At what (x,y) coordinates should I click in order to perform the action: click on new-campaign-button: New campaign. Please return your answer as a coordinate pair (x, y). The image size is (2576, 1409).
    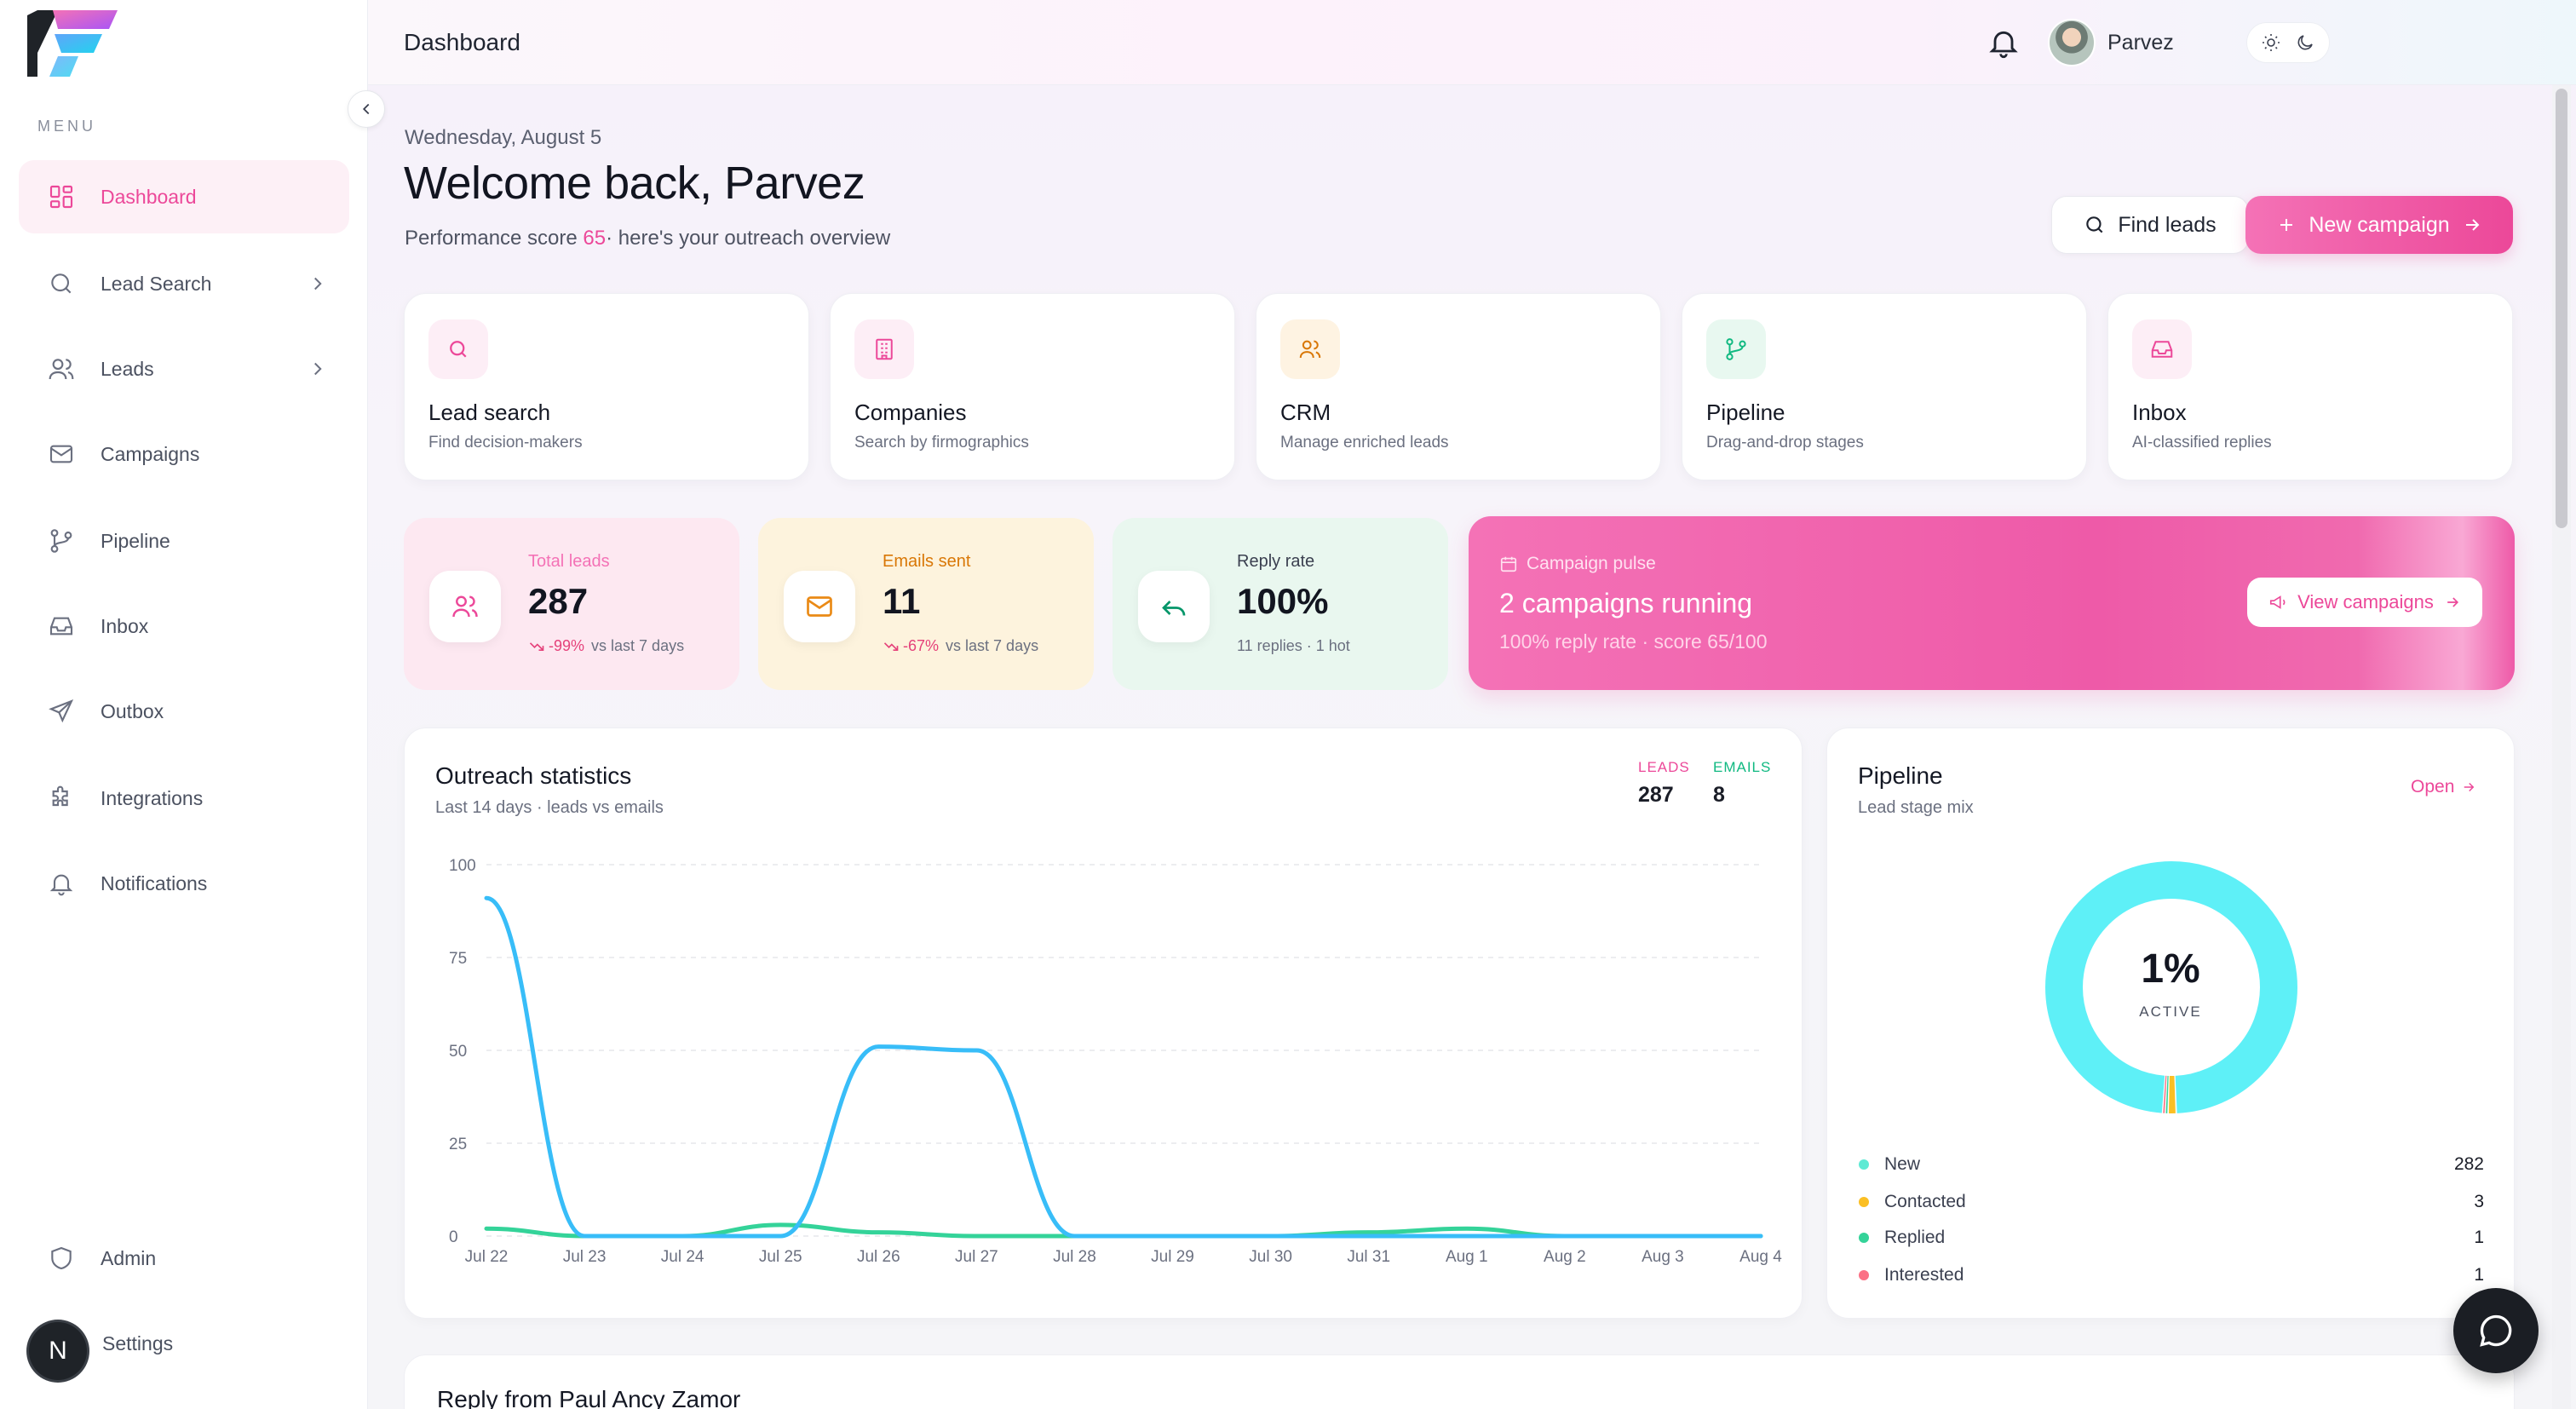
    Looking at the image, I should click on (2379, 225).